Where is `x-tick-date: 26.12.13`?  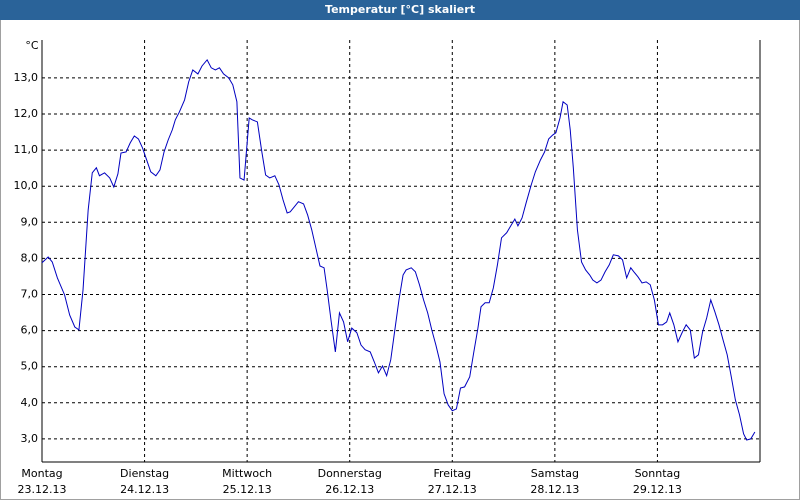 x-tick-date: 26.12.13 is located at coordinates (349, 489).